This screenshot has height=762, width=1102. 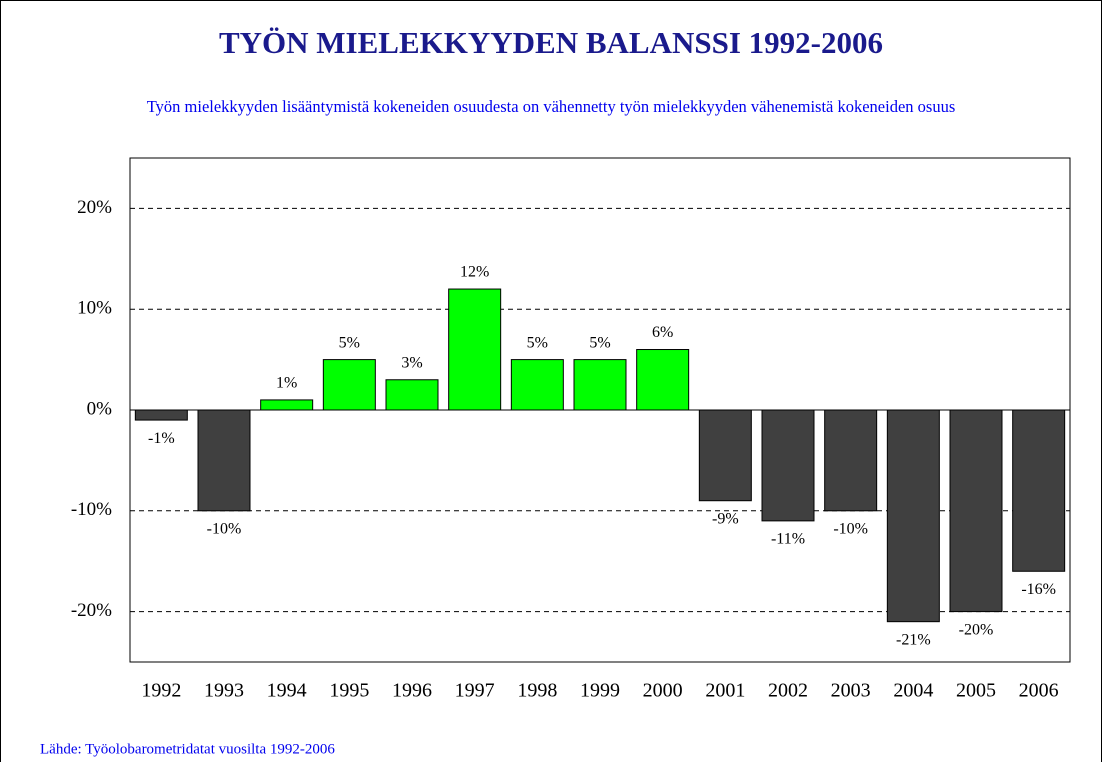 What do you see at coordinates (851, 691) in the screenshot?
I see `x-tick-label: 2003` at bounding box center [851, 691].